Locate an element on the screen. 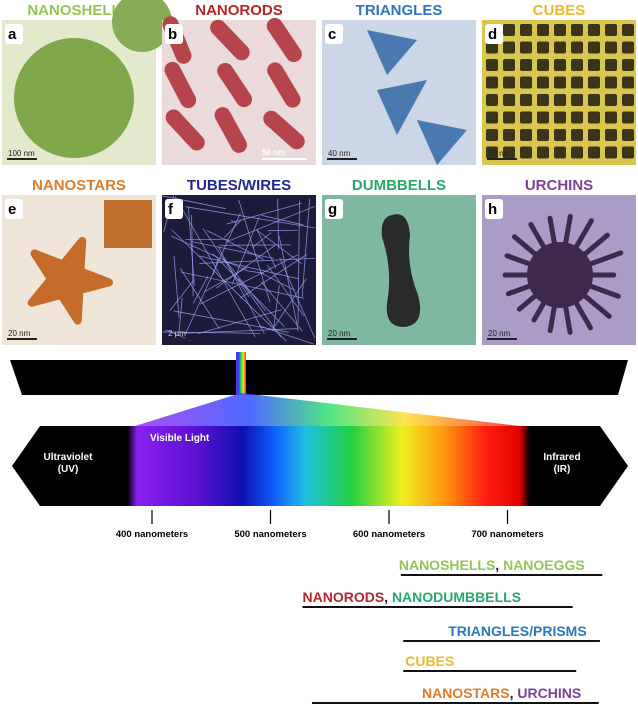 This screenshot has width=638, height=710. range-label: NANOSTARS, URCHINS is located at coordinates (501, 693).